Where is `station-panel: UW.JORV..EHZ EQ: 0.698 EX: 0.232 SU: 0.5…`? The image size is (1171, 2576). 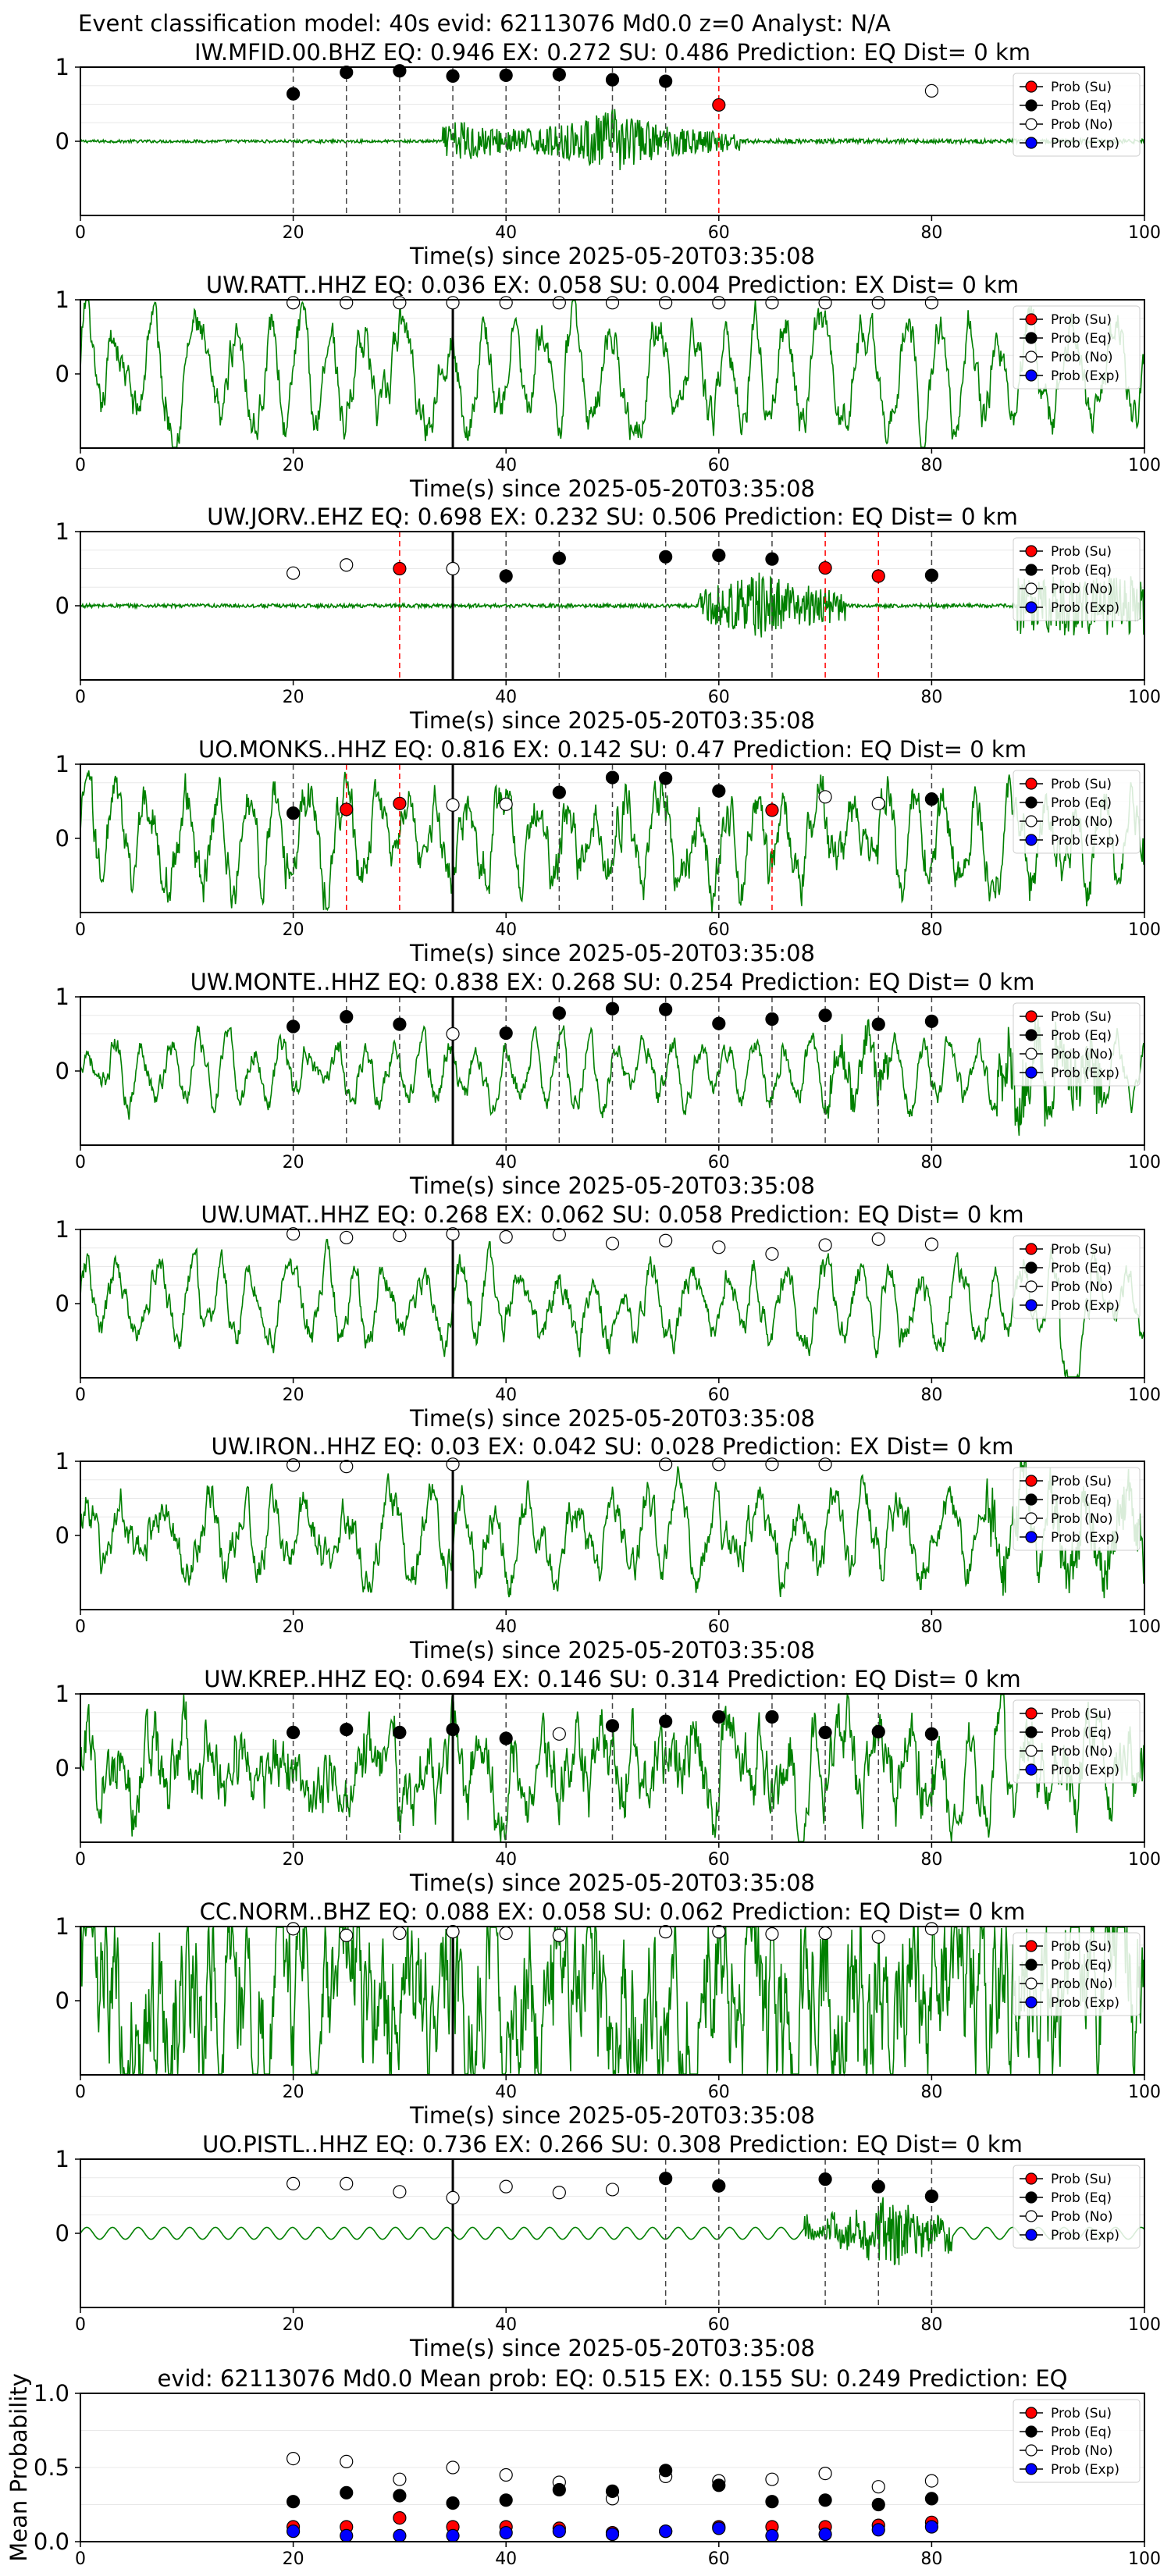 station-panel: UW.JORV..EHZ EQ: 0.698 EX: 0.232 SU: 0.5… is located at coordinates (608, 618).